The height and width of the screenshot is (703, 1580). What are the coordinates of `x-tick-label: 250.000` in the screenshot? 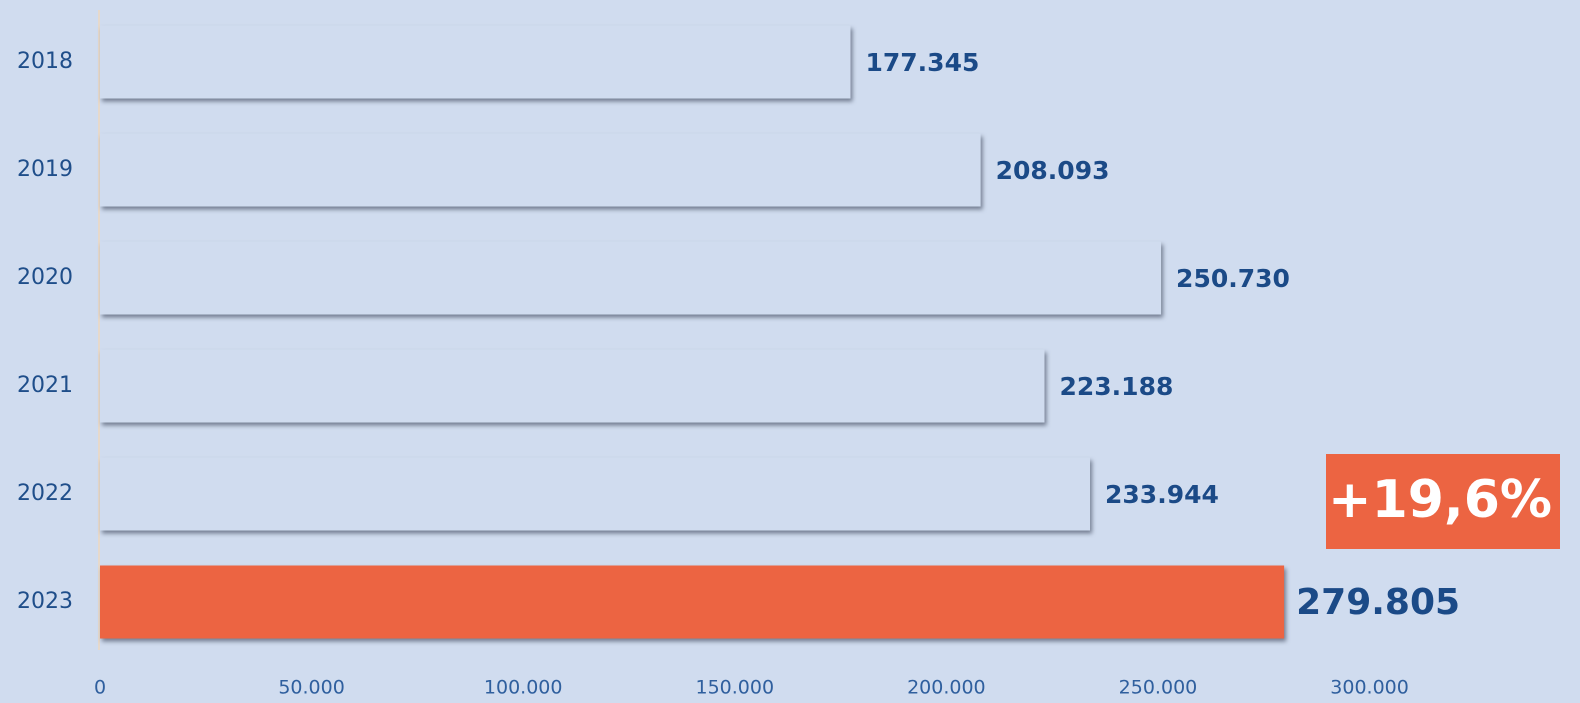 It's located at (1158, 688).